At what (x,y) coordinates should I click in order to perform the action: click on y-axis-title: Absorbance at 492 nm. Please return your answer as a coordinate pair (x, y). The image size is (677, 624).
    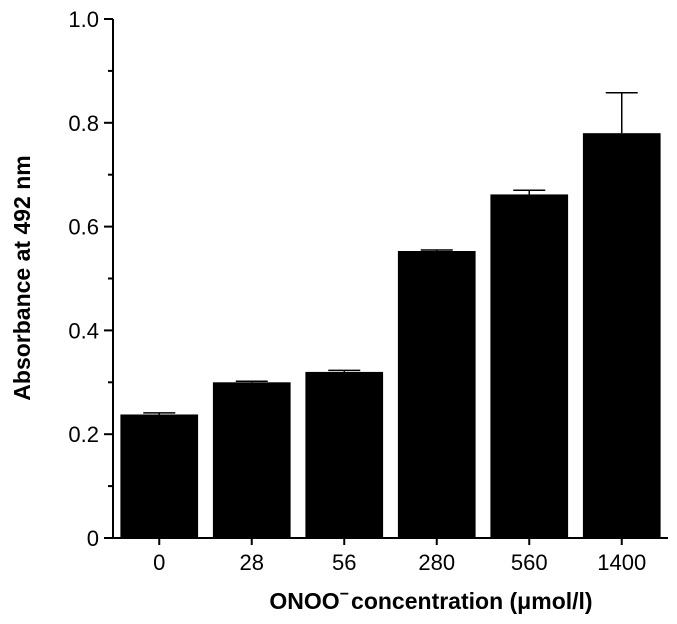
    Looking at the image, I should click on (22, 277).